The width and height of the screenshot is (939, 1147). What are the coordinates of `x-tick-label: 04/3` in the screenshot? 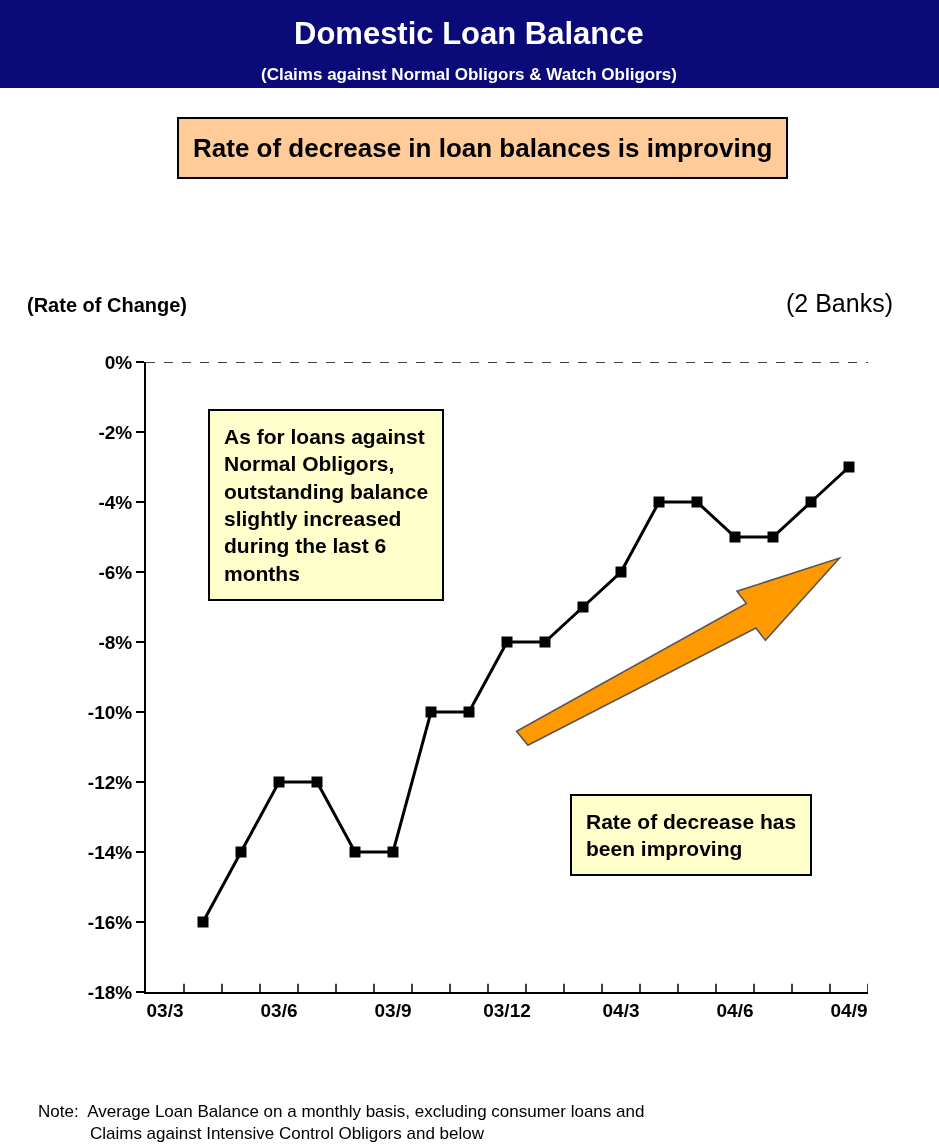 It's located at (621, 1010).